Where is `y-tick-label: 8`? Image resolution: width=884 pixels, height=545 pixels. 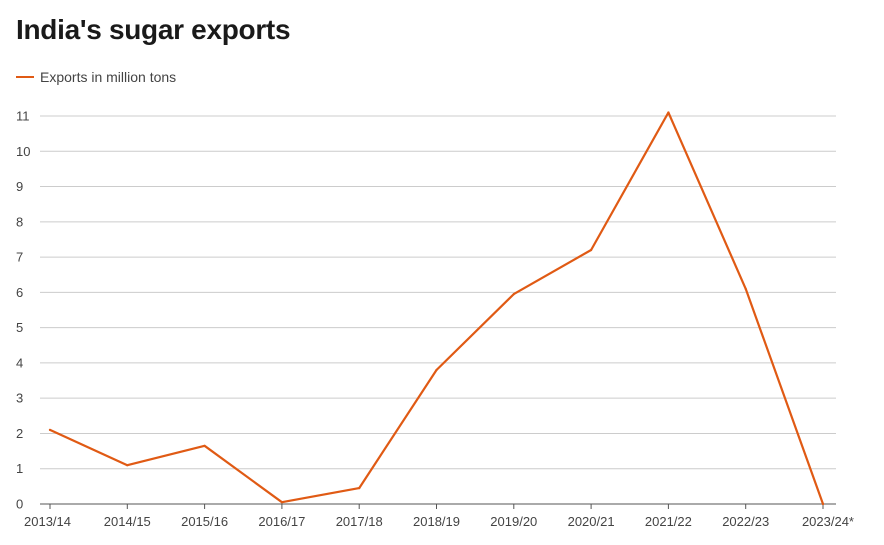
y-tick-label: 8 is located at coordinates (19, 221).